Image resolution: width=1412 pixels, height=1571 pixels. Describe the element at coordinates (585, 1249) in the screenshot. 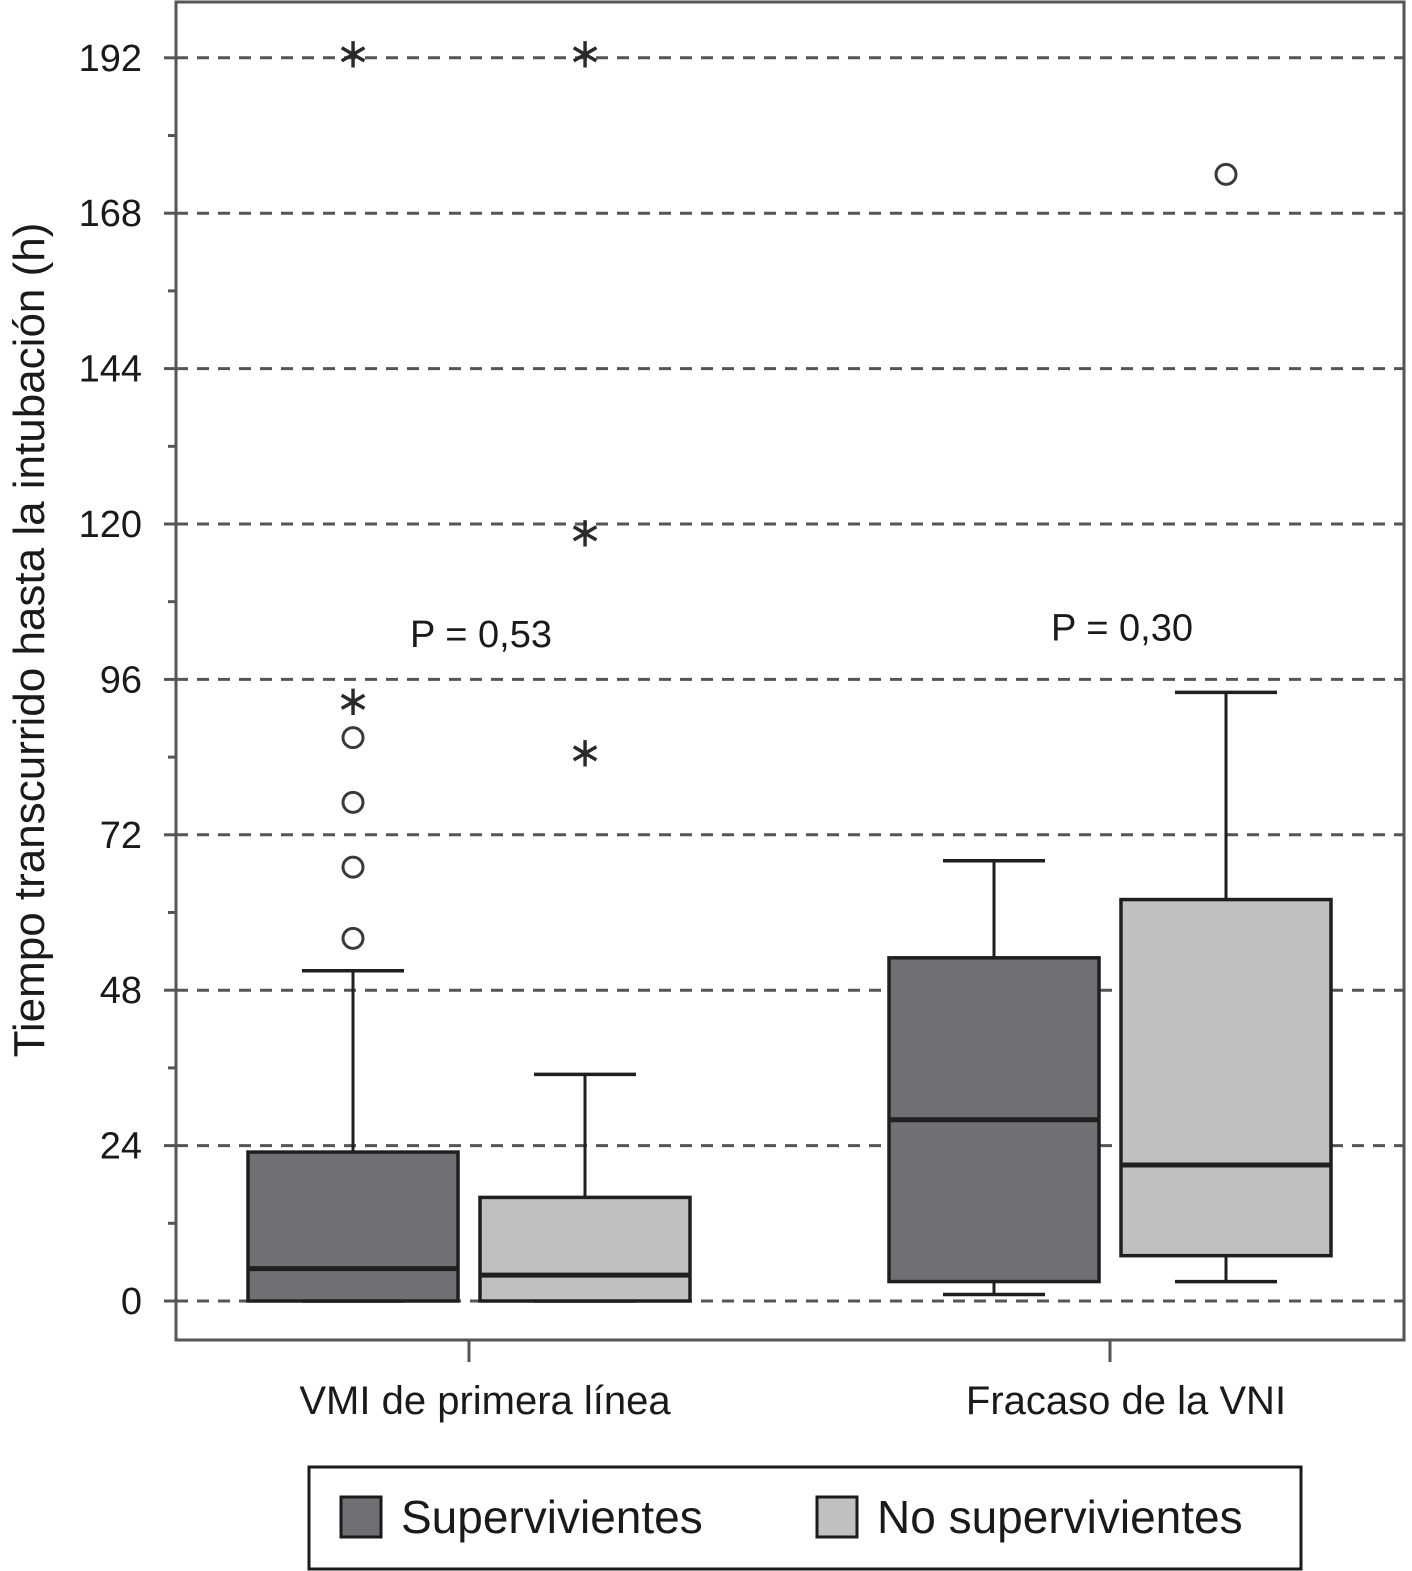

I see `box-series2-cat1` at that location.